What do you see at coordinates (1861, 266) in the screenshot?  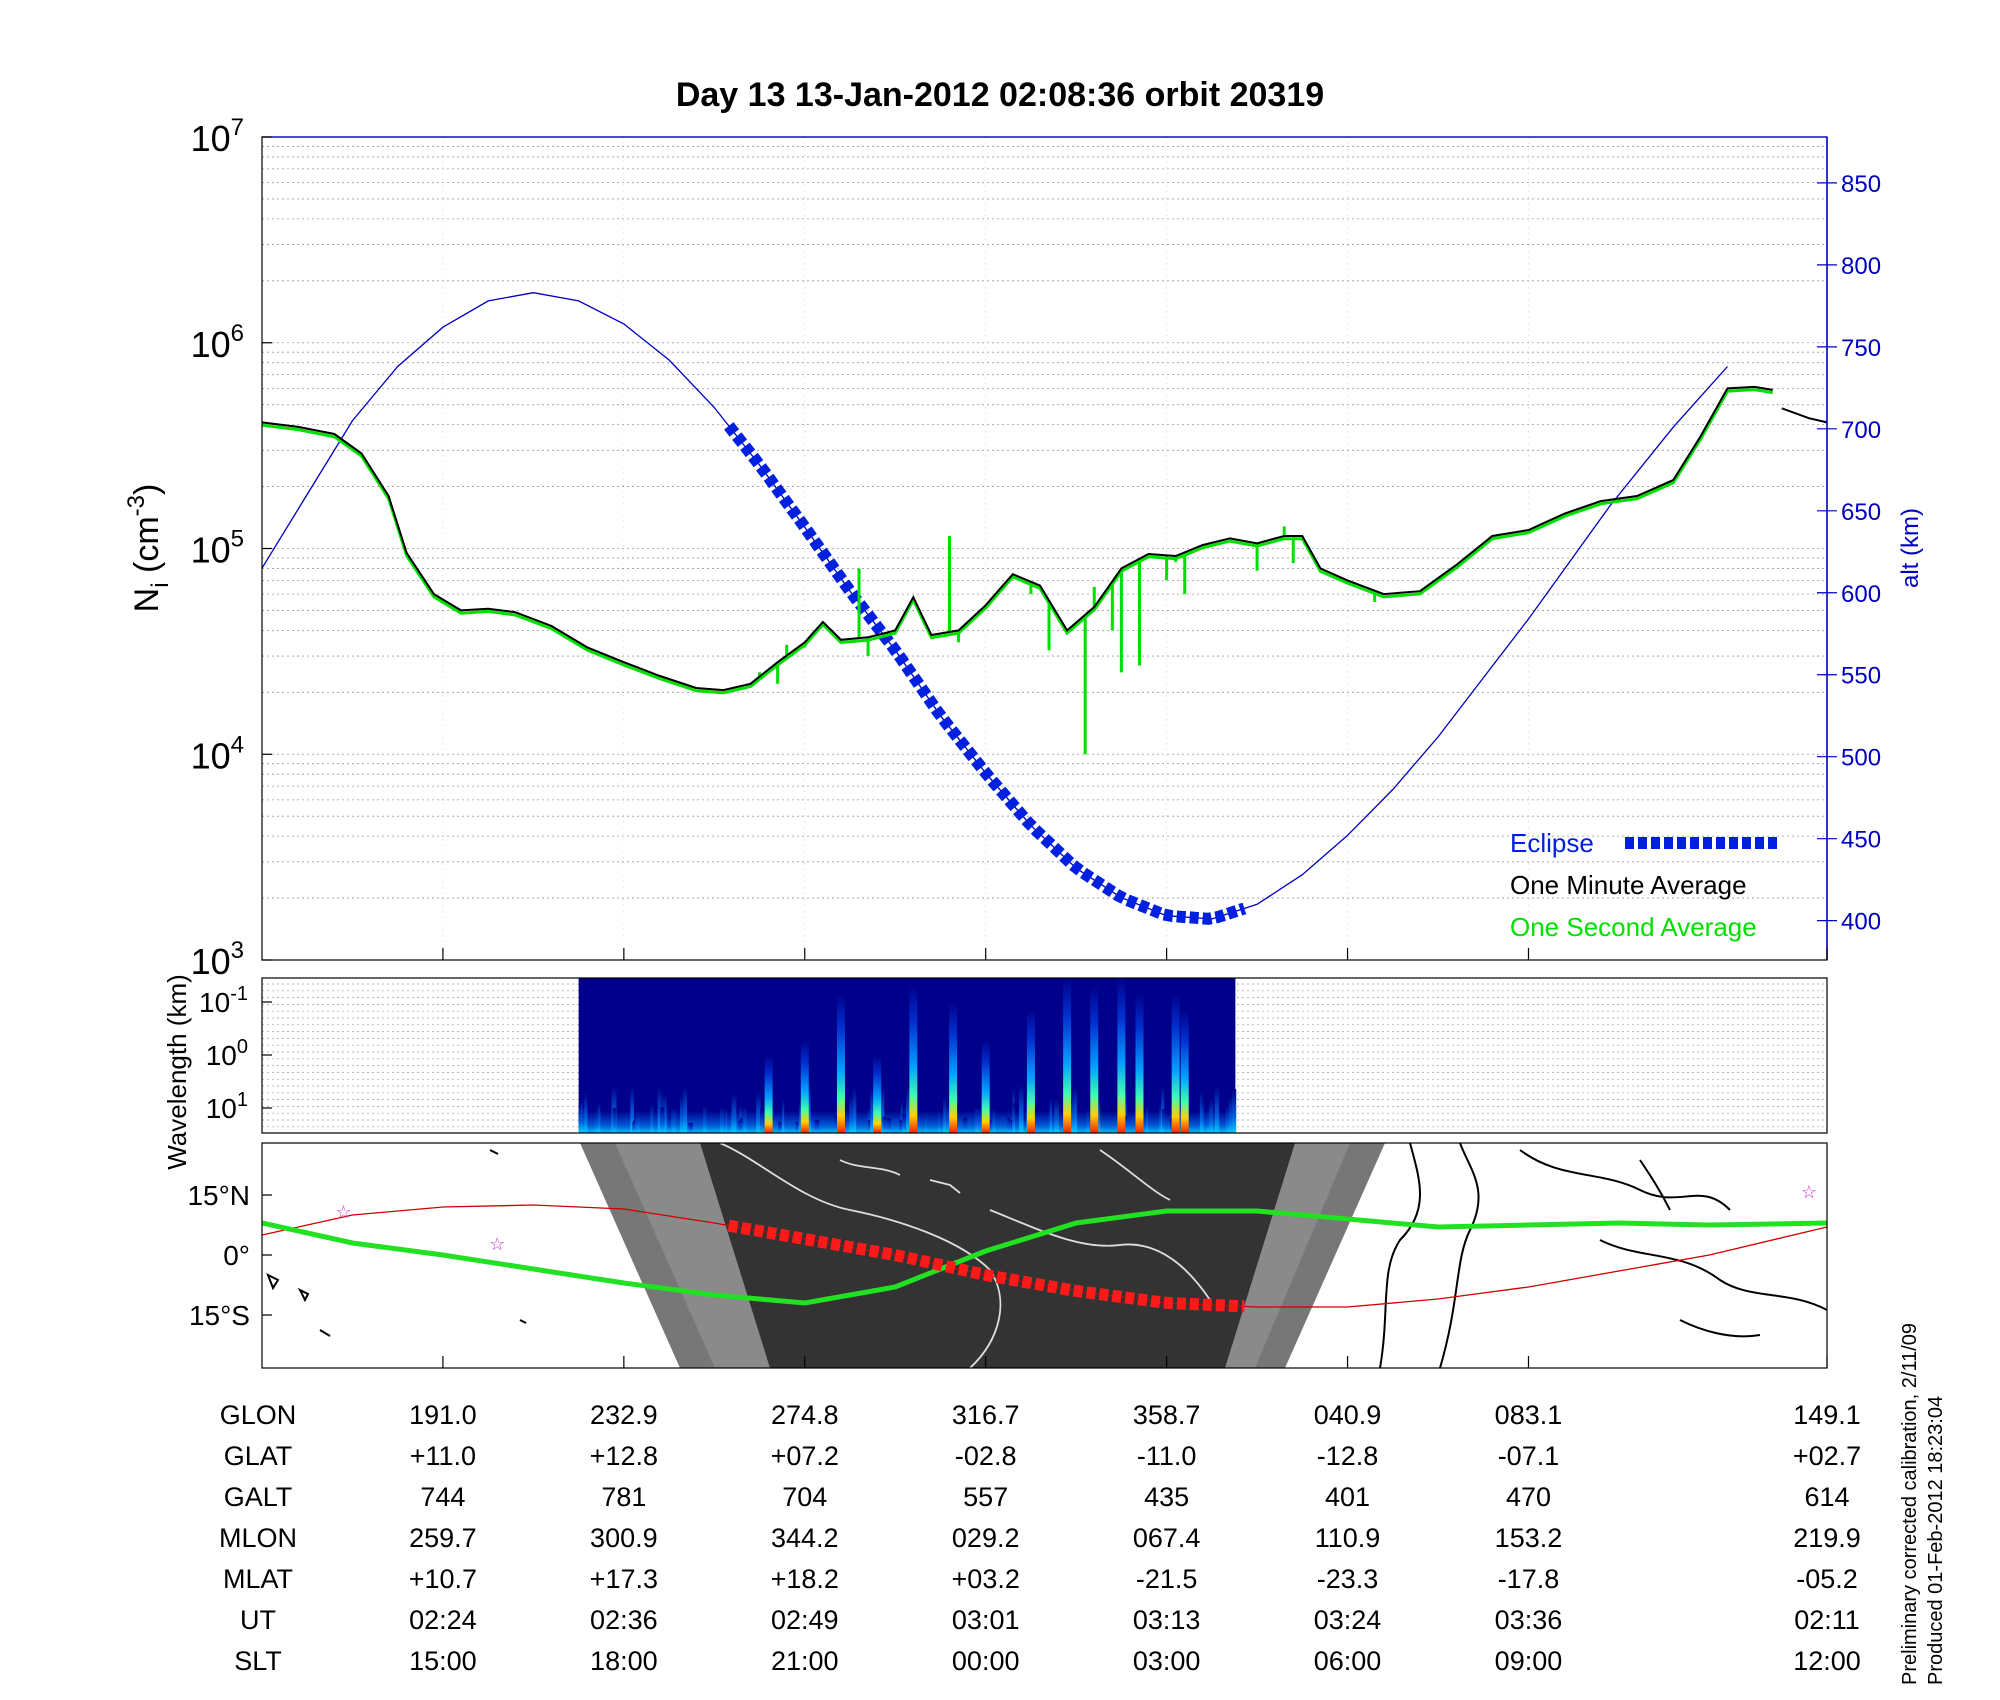 I see `altitude-tick-label: 800` at bounding box center [1861, 266].